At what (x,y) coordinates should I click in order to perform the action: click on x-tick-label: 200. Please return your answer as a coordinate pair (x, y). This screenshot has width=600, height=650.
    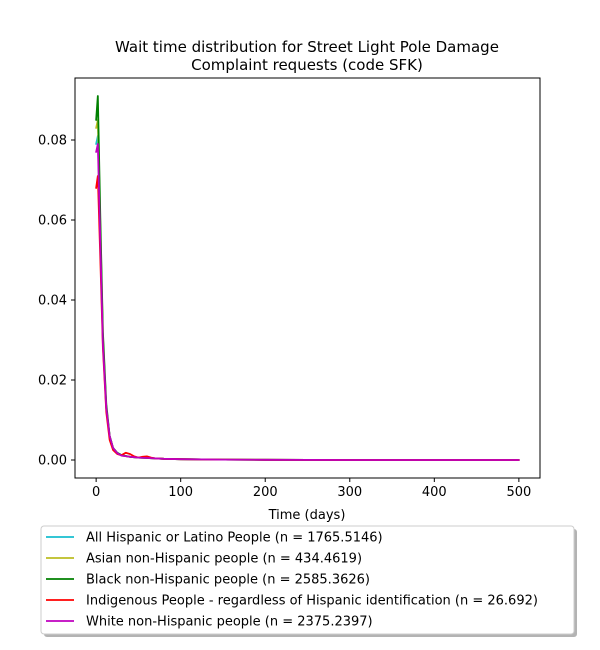
    Looking at the image, I should click on (265, 492).